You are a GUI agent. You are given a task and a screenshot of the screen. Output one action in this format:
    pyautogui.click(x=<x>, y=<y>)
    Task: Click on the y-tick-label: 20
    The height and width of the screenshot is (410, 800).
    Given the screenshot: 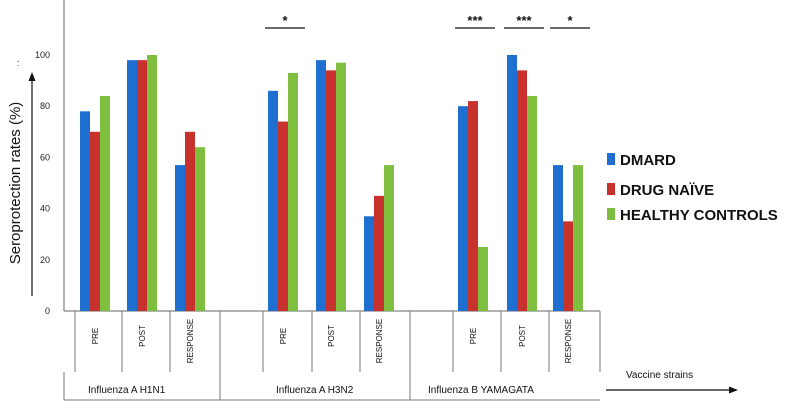 What is the action you would take?
    pyautogui.click(x=45, y=260)
    